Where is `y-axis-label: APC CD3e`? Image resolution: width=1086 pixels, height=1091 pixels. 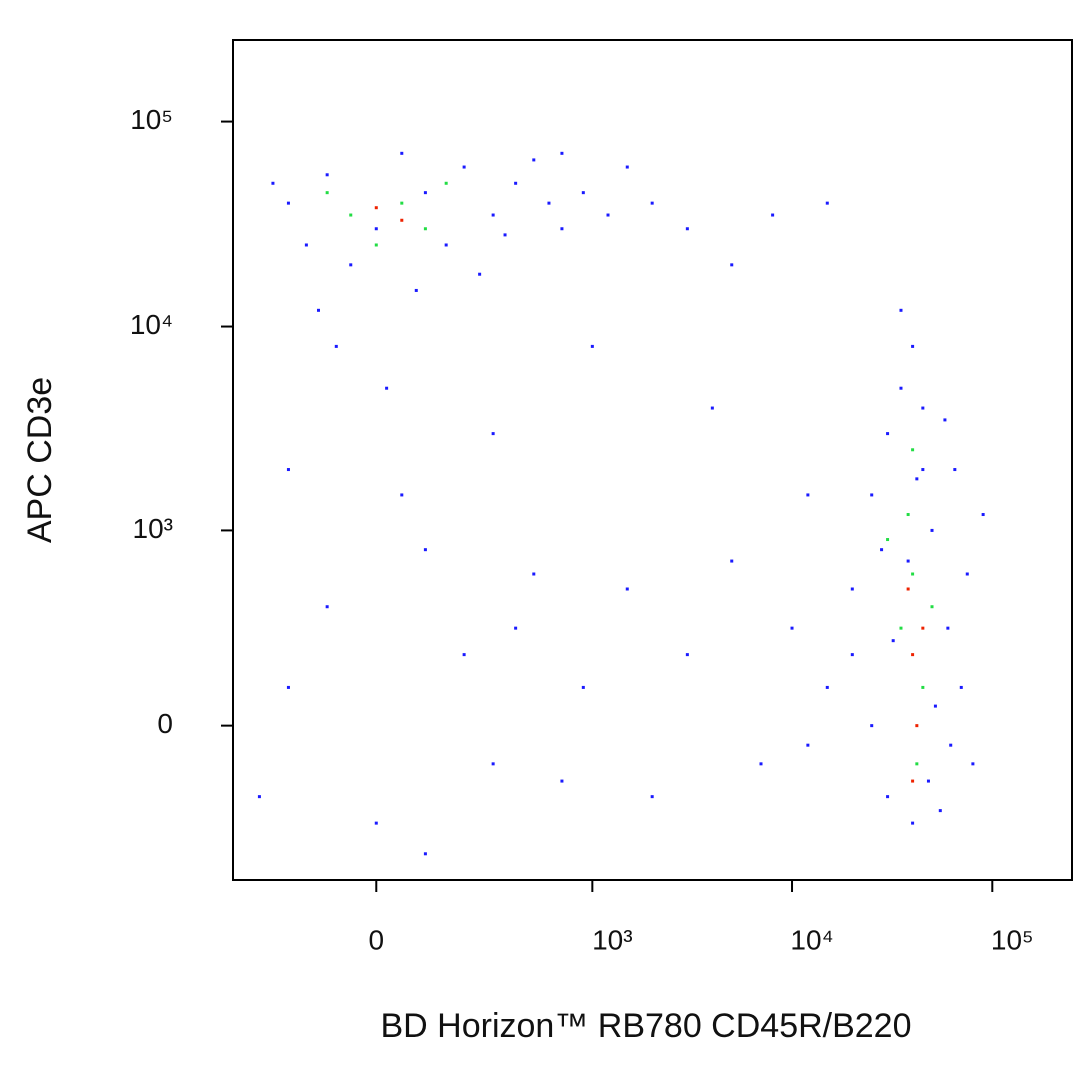
y-axis-label: APC CD3e is located at coordinates (40, 460).